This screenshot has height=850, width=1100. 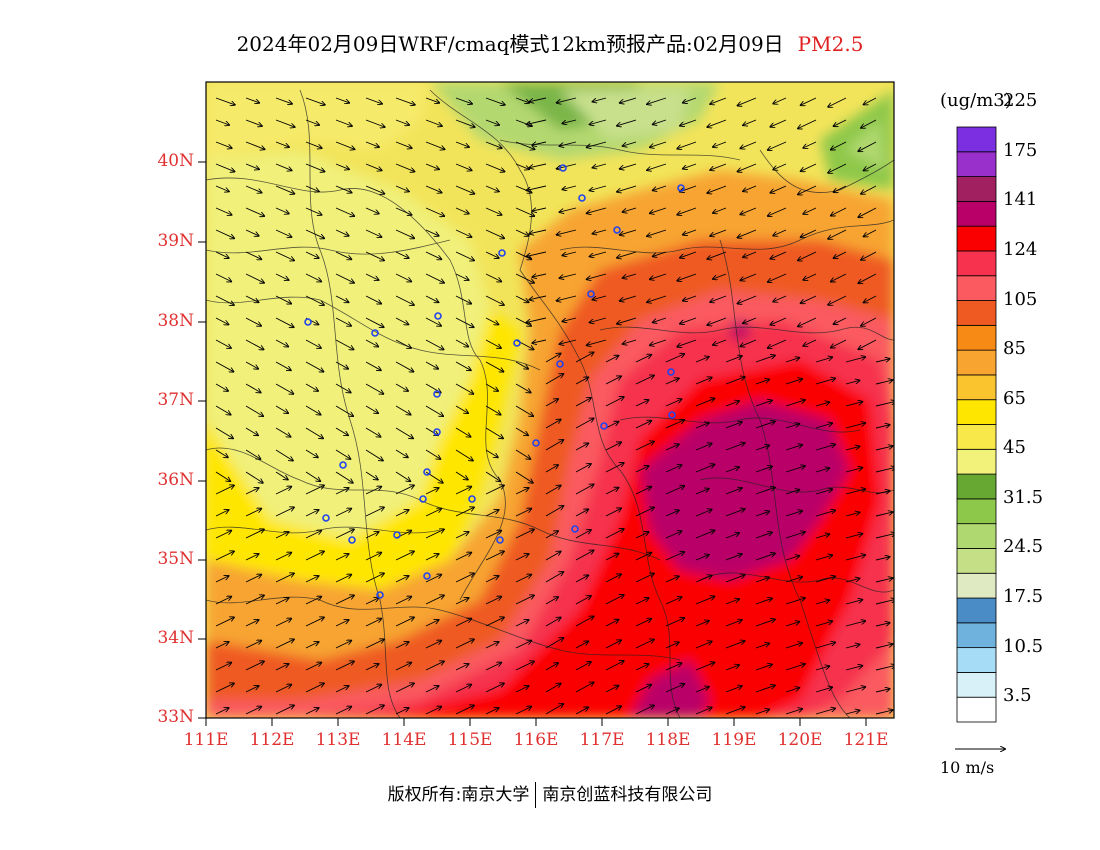 I want to click on lat-tick: 33N, so click(x=175, y=717).